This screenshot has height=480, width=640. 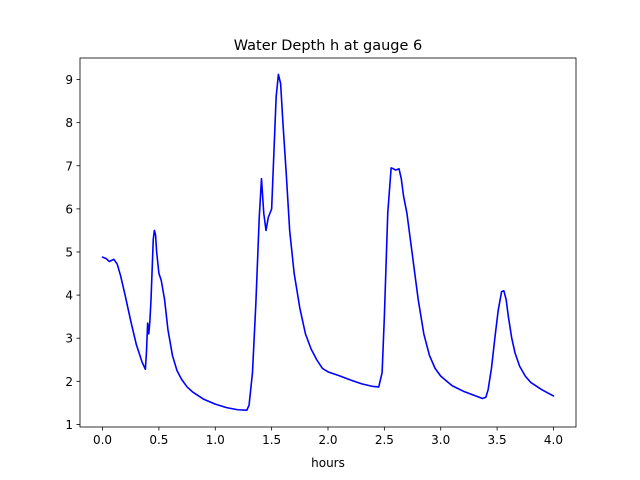 What do you see at coordinates (328, 463) in the screenshot?
I see `x-axis-title: hours` at bounding box center [328, 463].